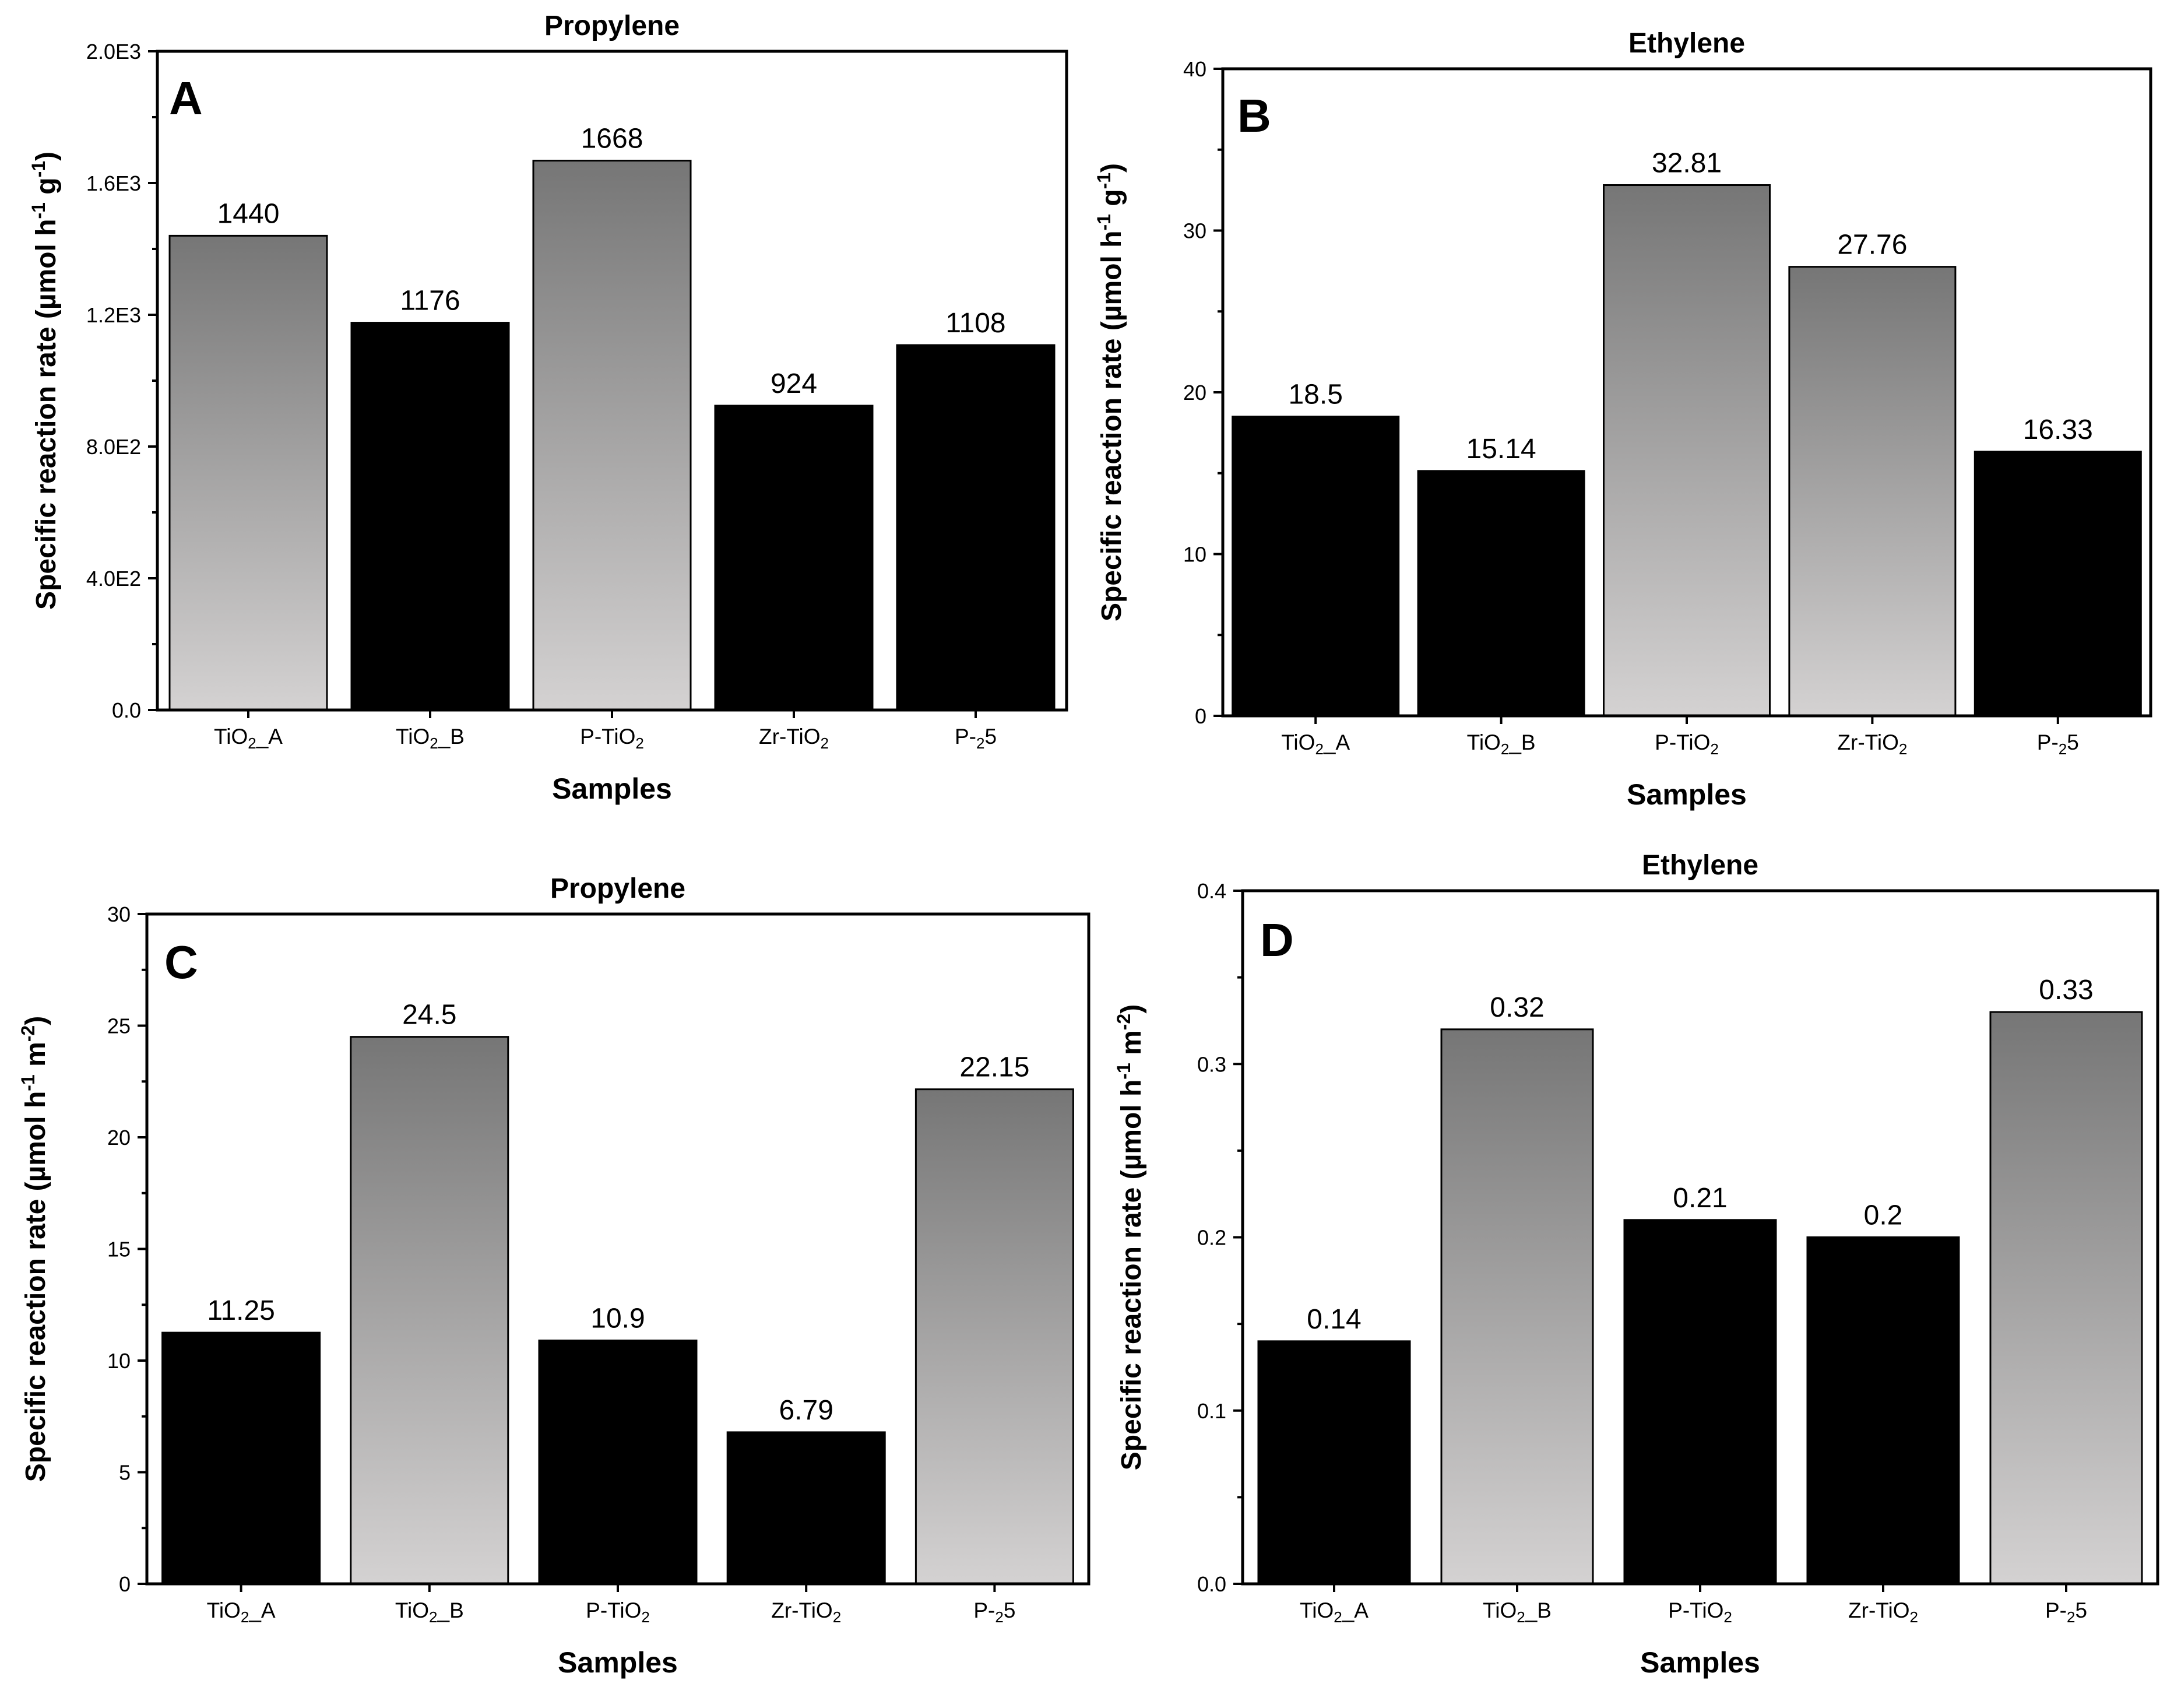 The image size is (2167, 1708). Describe the element at coordinates (45, 381) in the screenshot. I see `y-axis-label: Specific reaction rate (µmol h-1 g-1)` at that location.